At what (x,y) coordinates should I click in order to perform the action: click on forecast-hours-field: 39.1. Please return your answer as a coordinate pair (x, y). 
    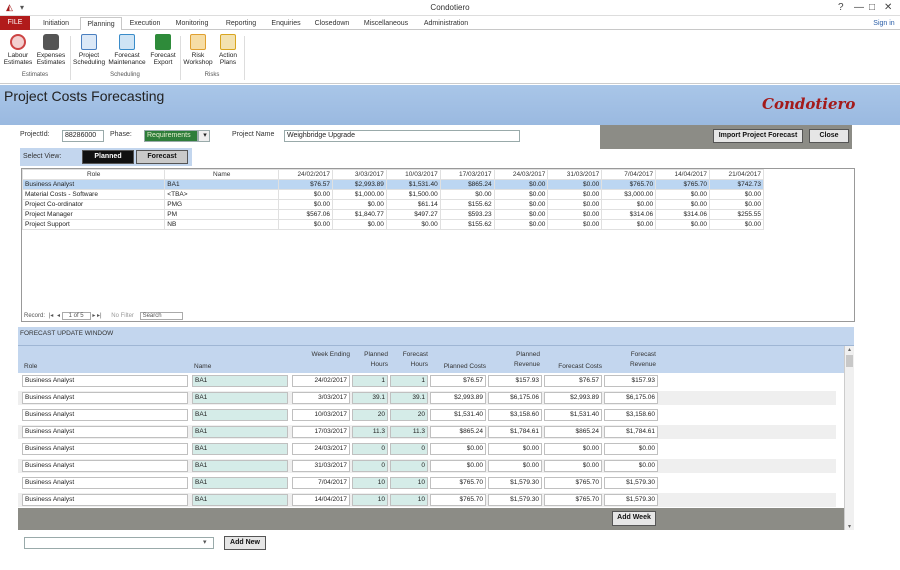
    Looking at the image, I should click on (409, 398).